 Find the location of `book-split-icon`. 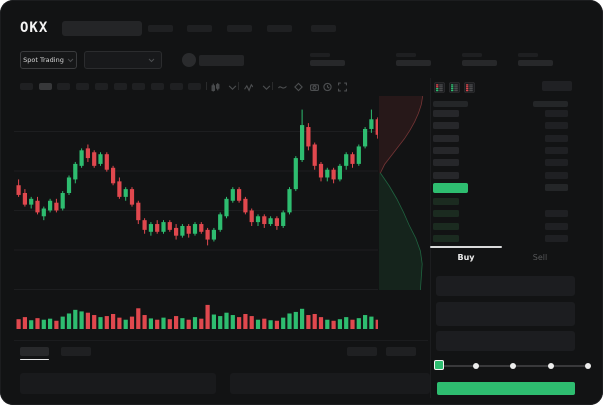

book-split-icon is located at coordinates (439, 87).